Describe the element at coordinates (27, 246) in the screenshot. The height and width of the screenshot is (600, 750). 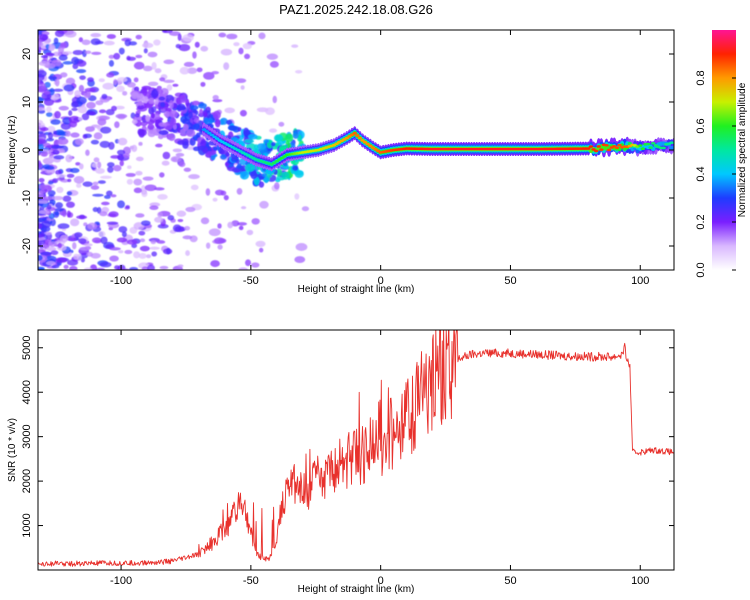
I see `spectrogram-y-tick-label: -20` at that location.